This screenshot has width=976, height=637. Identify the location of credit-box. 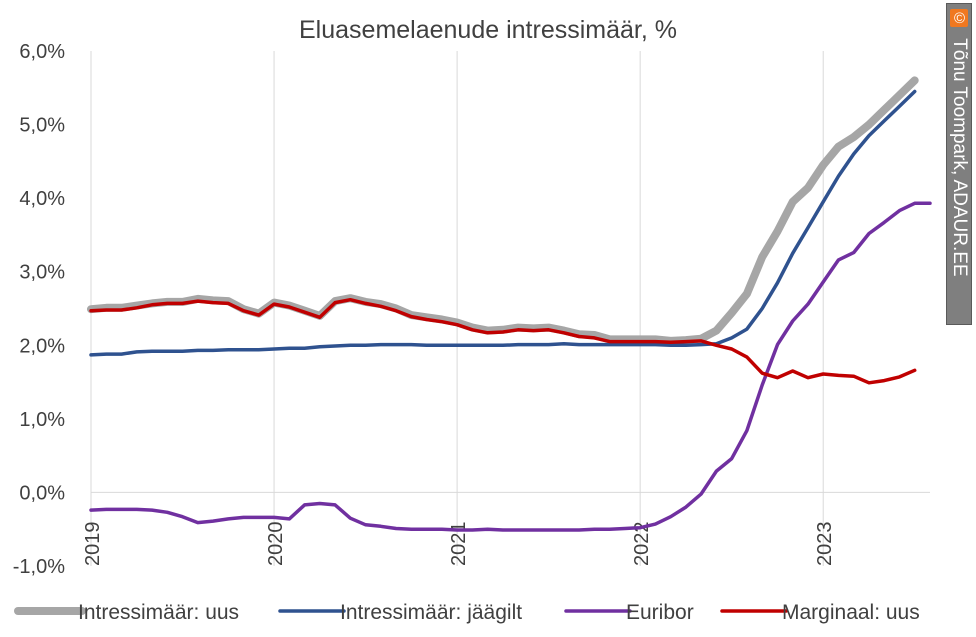
(959, 164).